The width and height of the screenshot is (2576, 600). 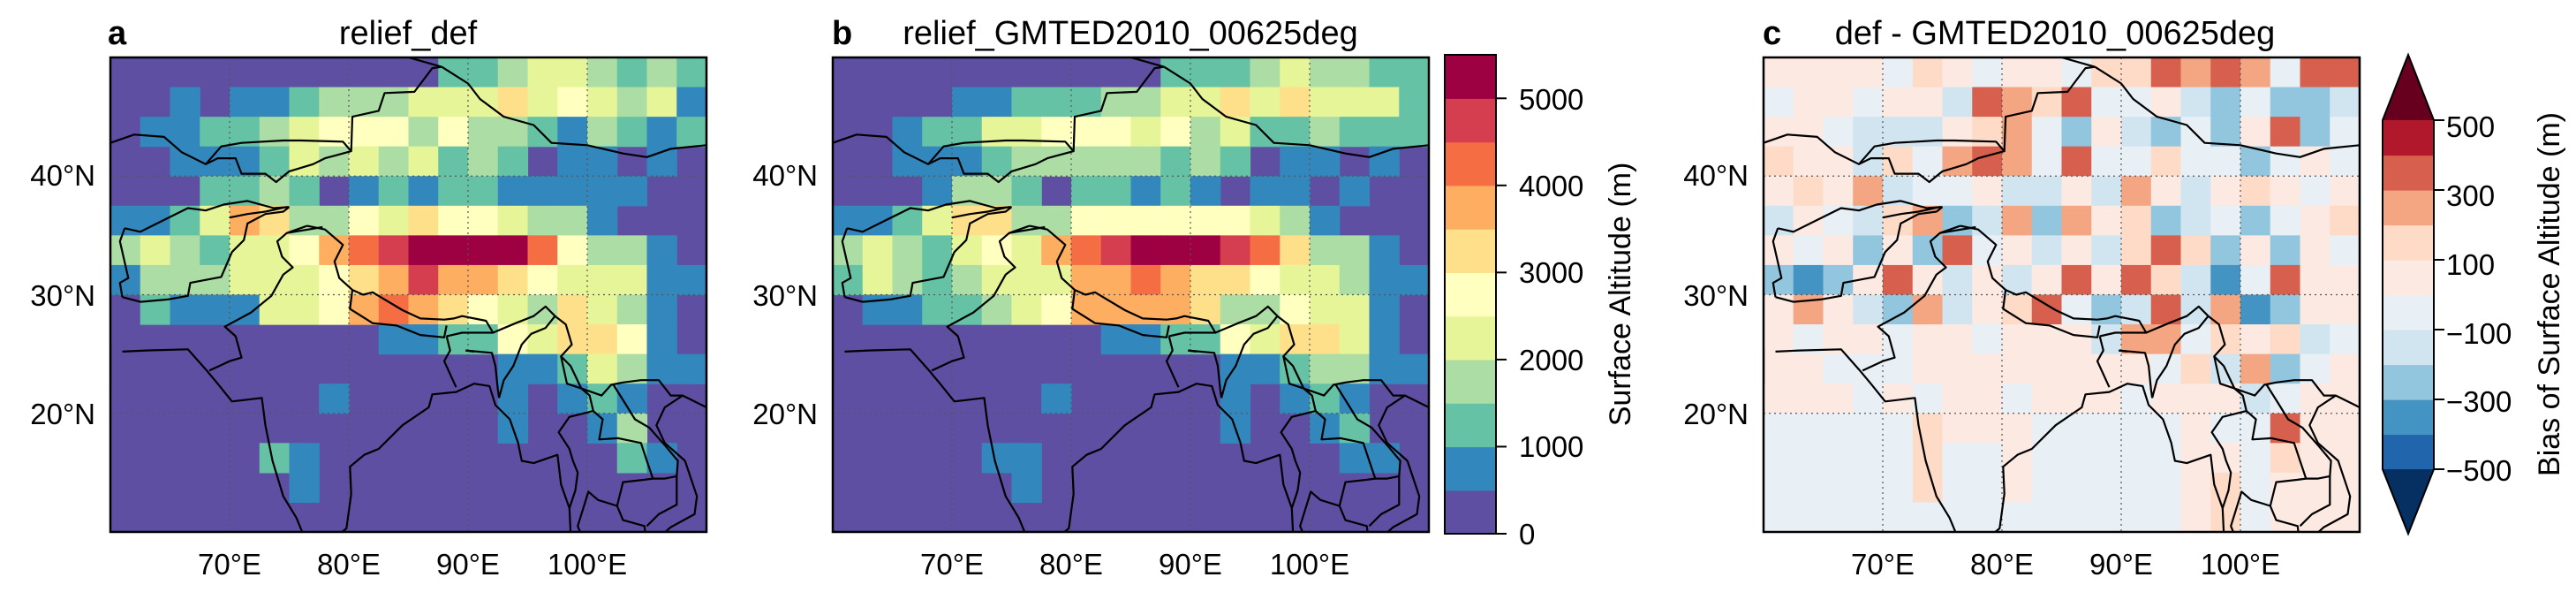 What do you see at coordinates (1716, 414) in the screenshot?
I see `lat-tick-20: 20°N` at bounding box center [1716, 414].